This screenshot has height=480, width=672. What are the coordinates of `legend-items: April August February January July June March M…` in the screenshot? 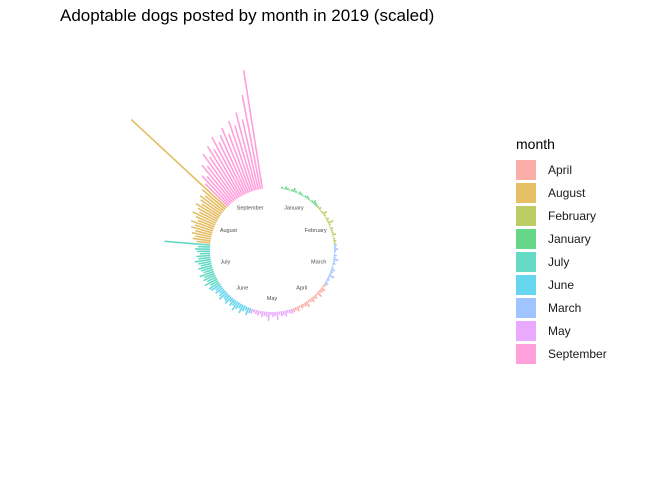 It's located at (561, 261).